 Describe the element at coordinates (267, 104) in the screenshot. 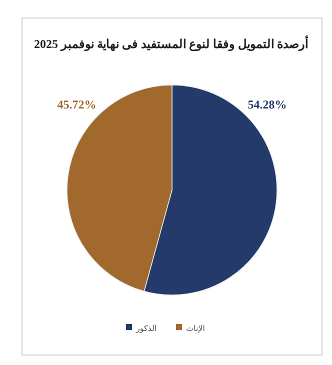

I see `data-label: 54.28%` at that location.